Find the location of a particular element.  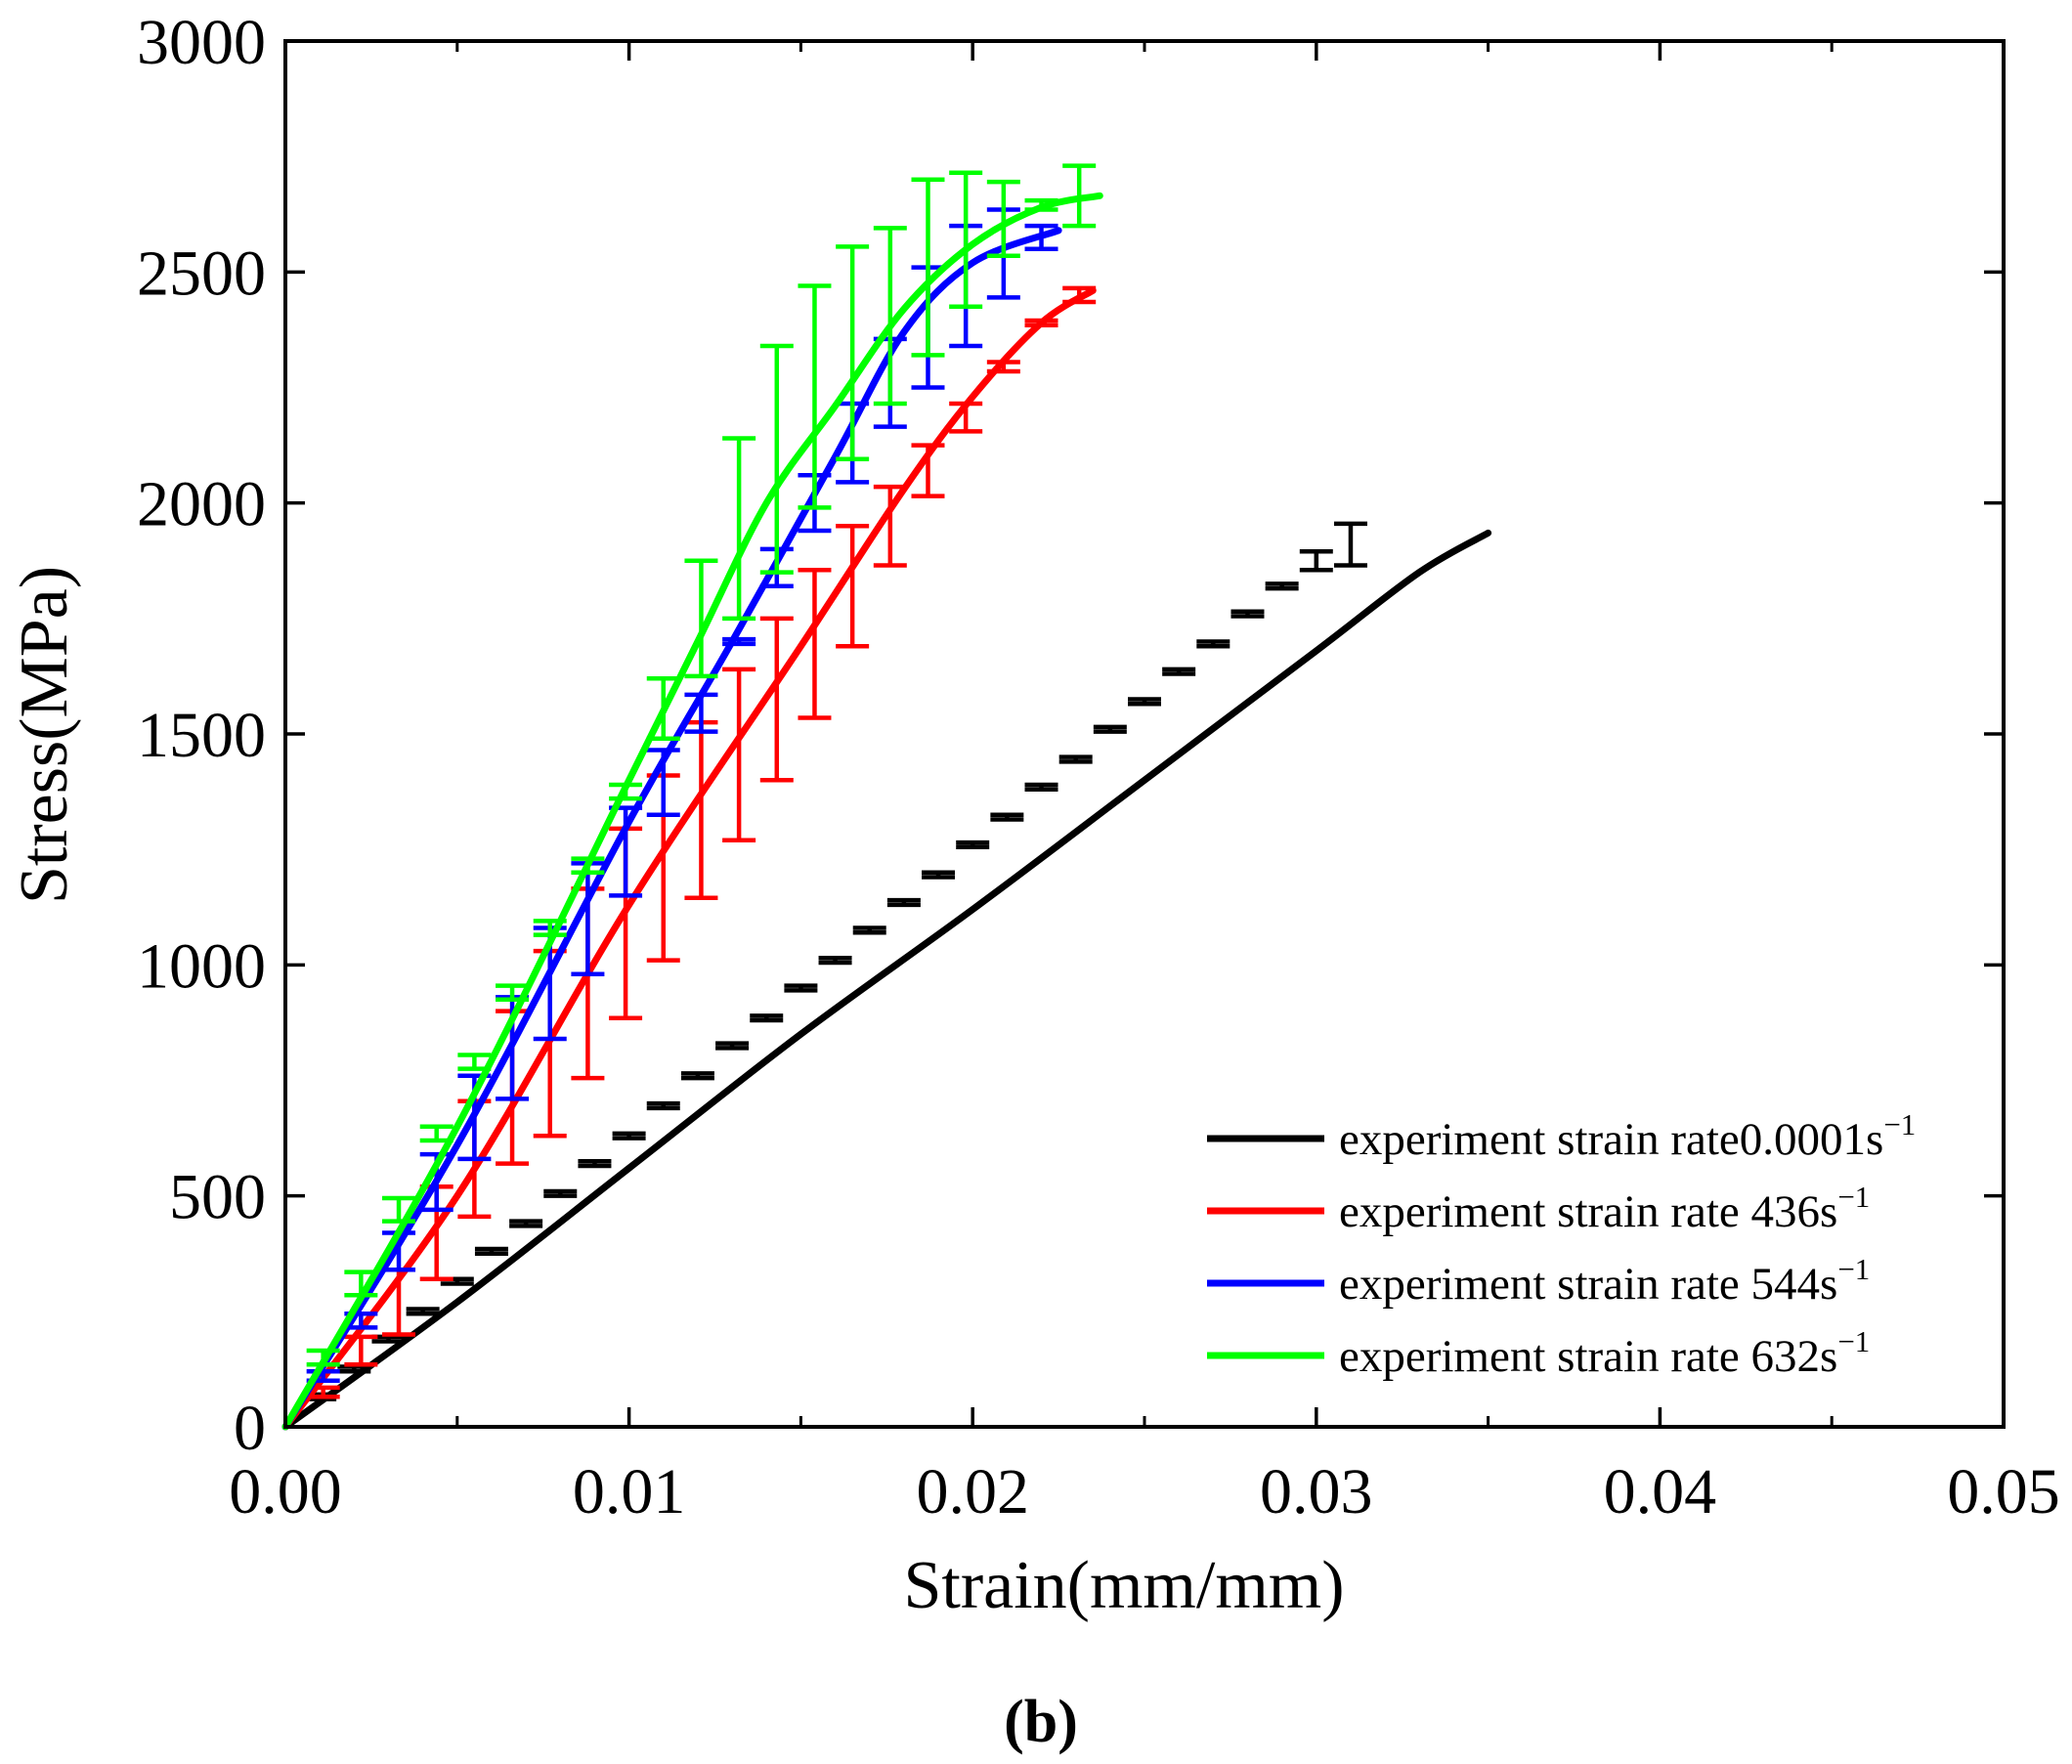

legend-label: experiment strain rate 544s−1 is located at coordinates (1604, 1281).